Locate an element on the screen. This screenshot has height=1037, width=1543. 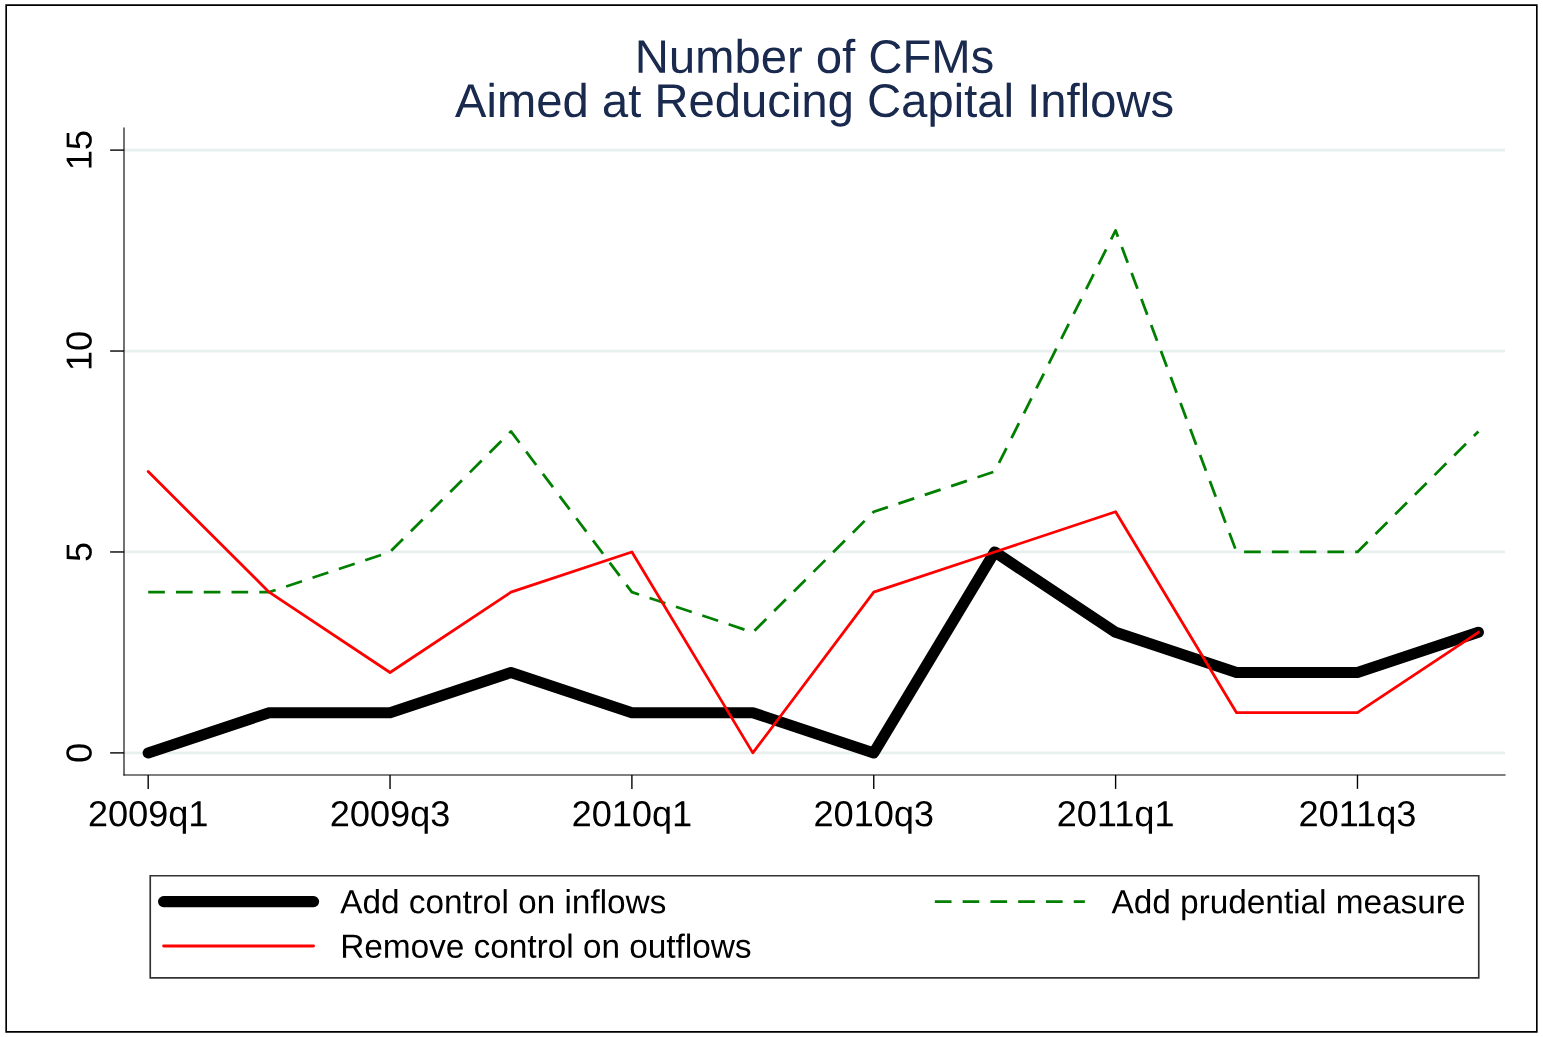
x-tick-label: 2009q3 is located at coordinates (390, 817).